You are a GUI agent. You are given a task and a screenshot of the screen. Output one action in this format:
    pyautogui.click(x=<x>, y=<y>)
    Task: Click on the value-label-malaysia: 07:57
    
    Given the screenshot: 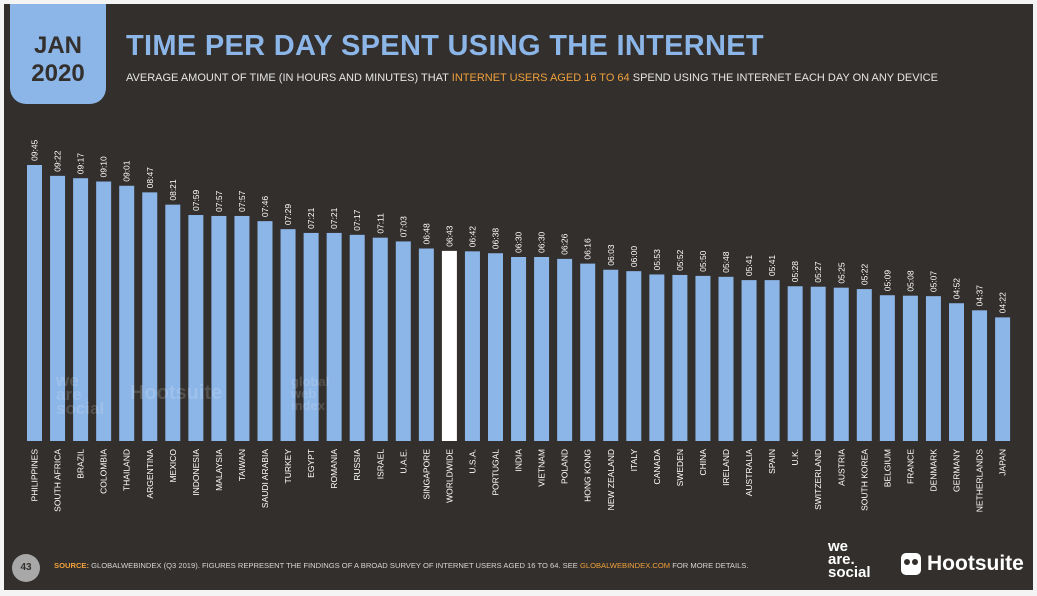 What is the action you would take?
    pyautogui.click(x=219, y=201)
    